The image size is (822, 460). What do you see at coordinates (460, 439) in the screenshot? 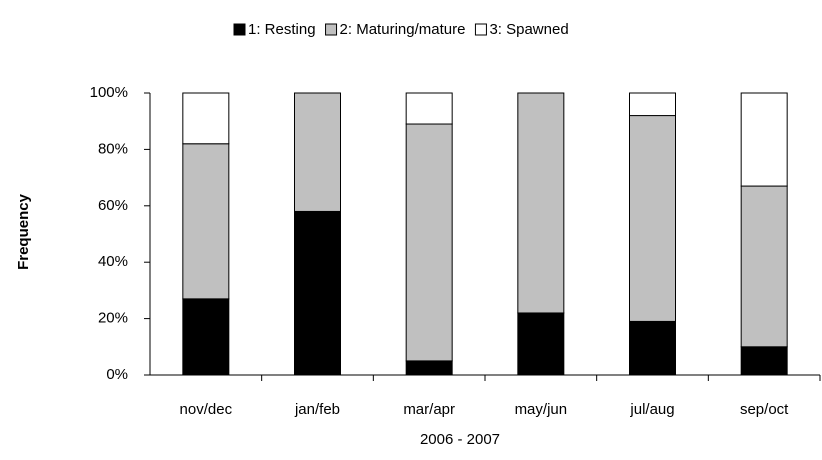
I see `x-axis-title: 2006 - 2007` at bounding box center [460, 439].